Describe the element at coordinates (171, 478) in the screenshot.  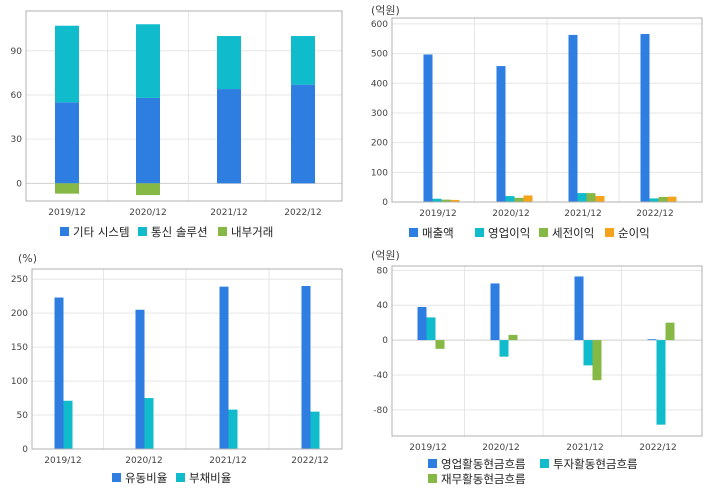
I see `legend: 유동비율 부채비율` at that location.